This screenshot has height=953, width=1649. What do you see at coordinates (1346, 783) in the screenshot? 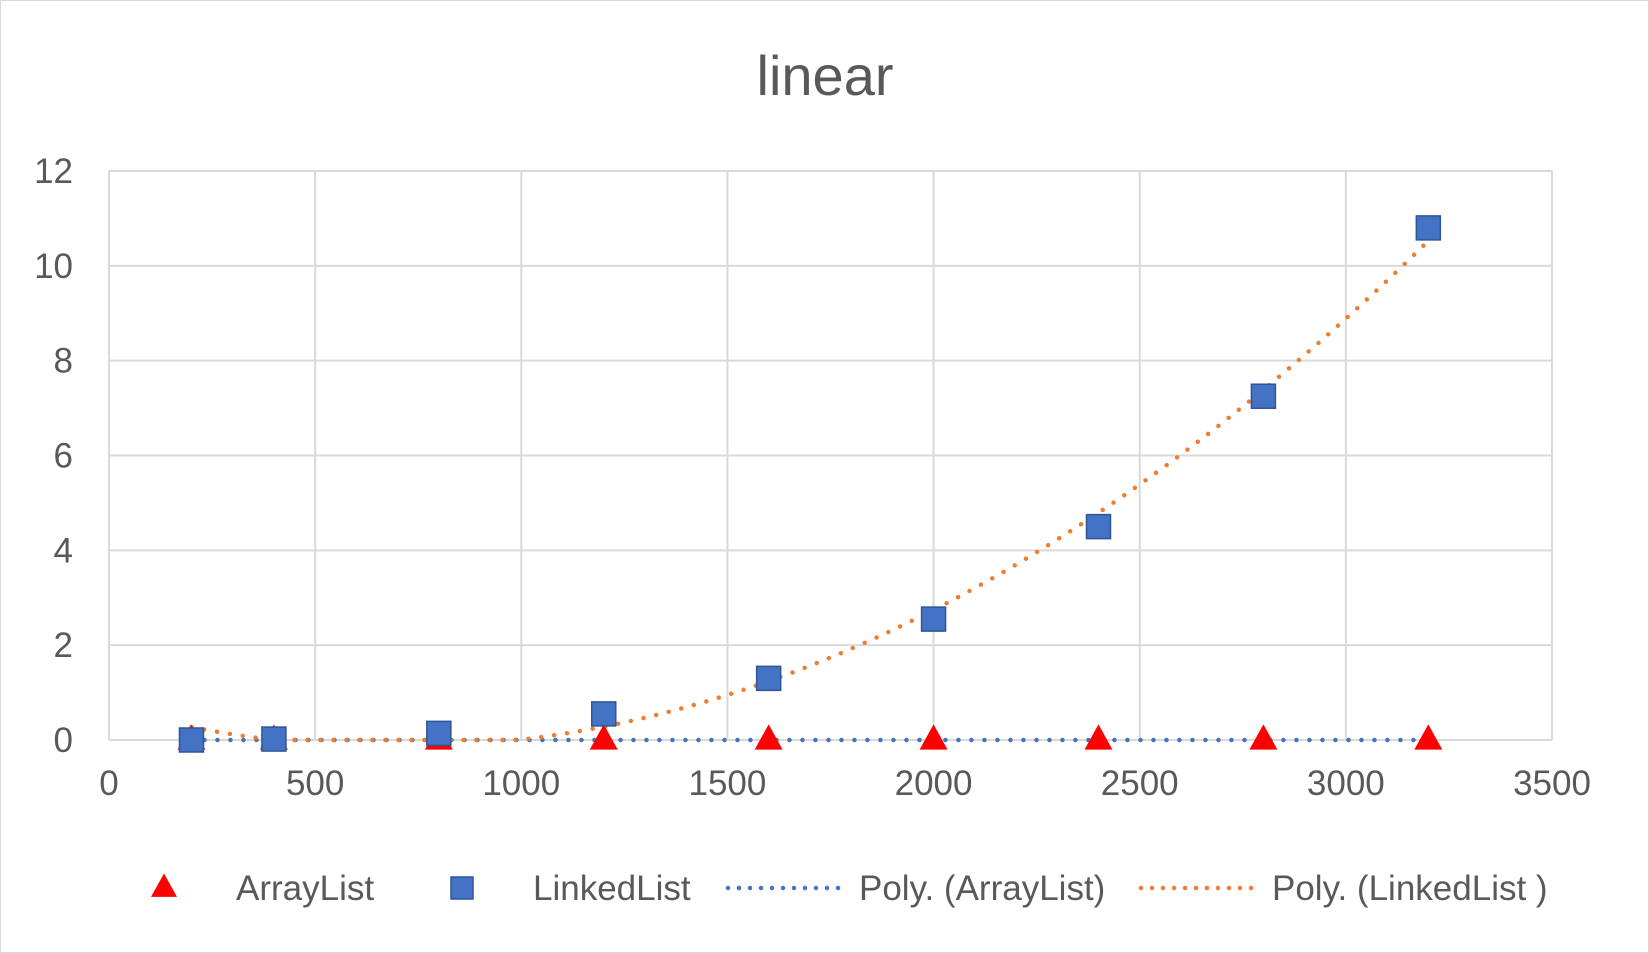
I see `x-tick-label: 3000` at bounding box center [1346, 783].